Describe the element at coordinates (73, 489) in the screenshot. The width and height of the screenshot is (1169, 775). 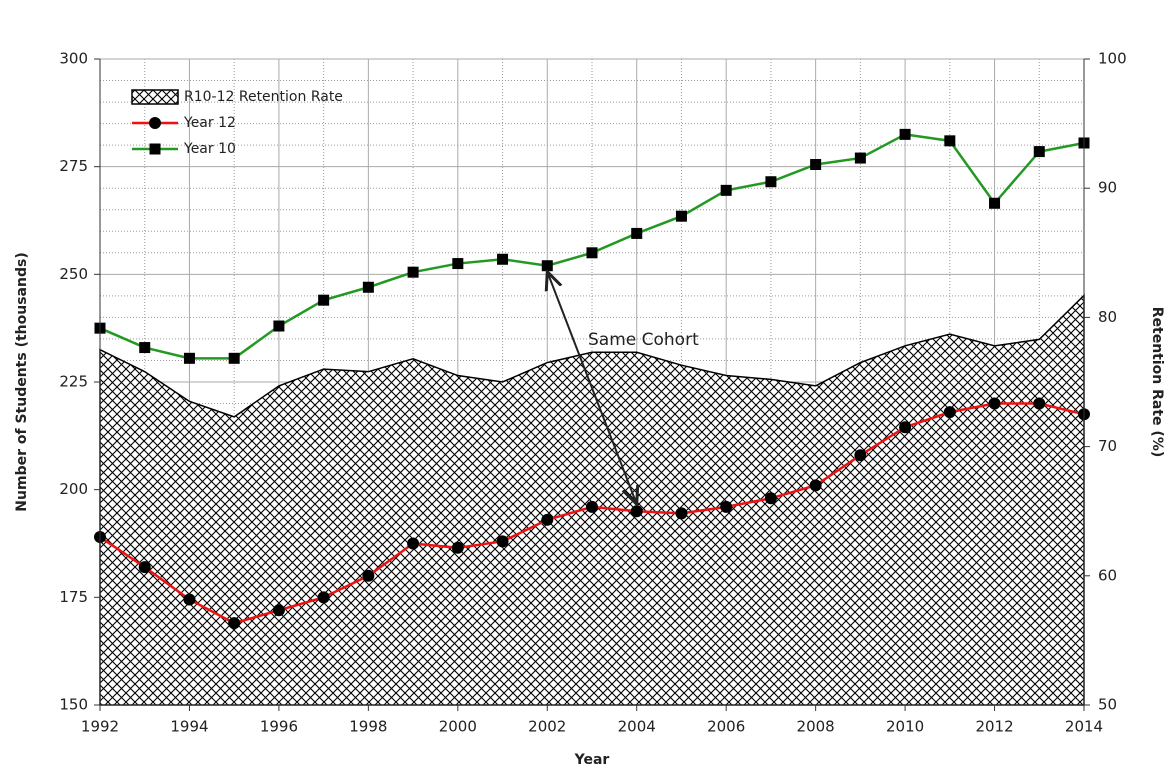
I see `y-tick-label: 200` at that location.